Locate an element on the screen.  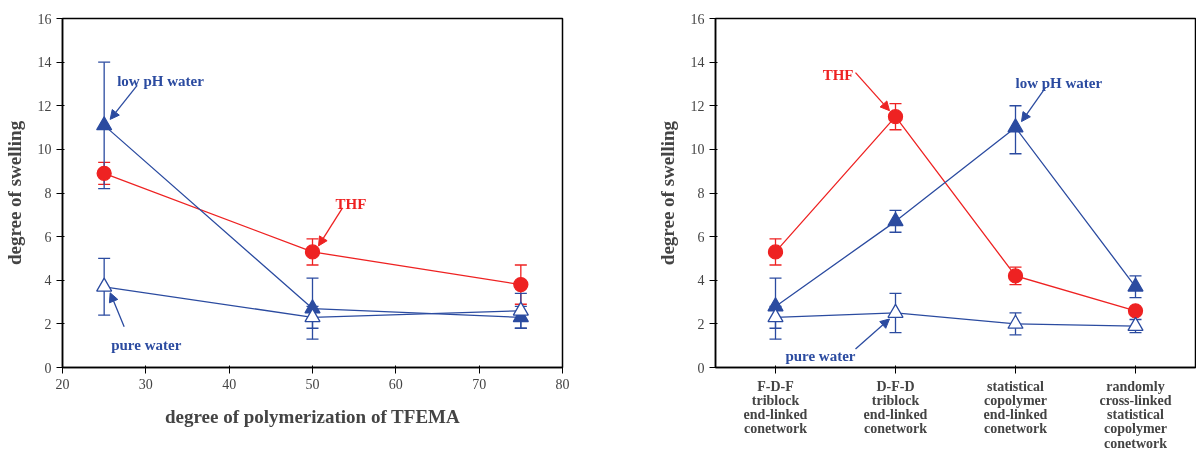
x-axis-title: degree of polymerization of TFEMA is located at coordinates (312, 416).